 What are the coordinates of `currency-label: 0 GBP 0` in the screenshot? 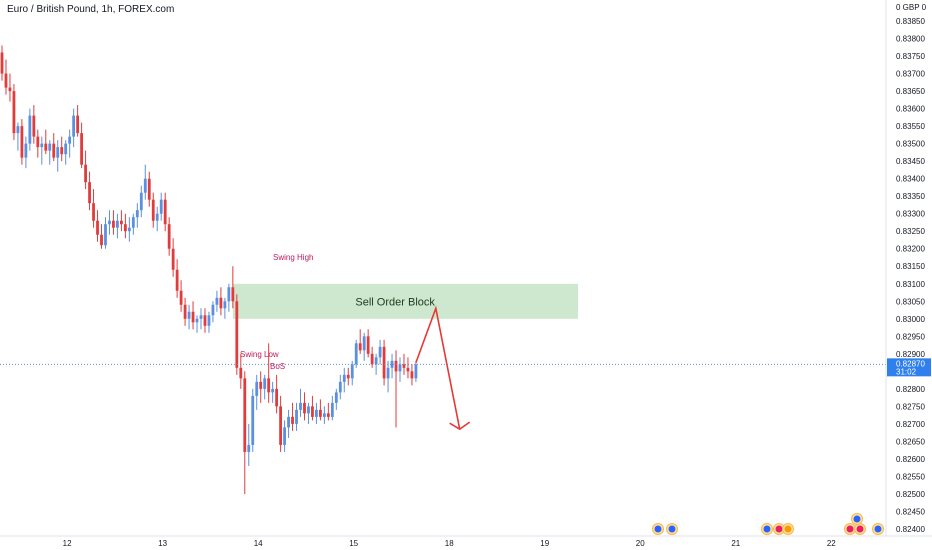 It's located at (911, 7).